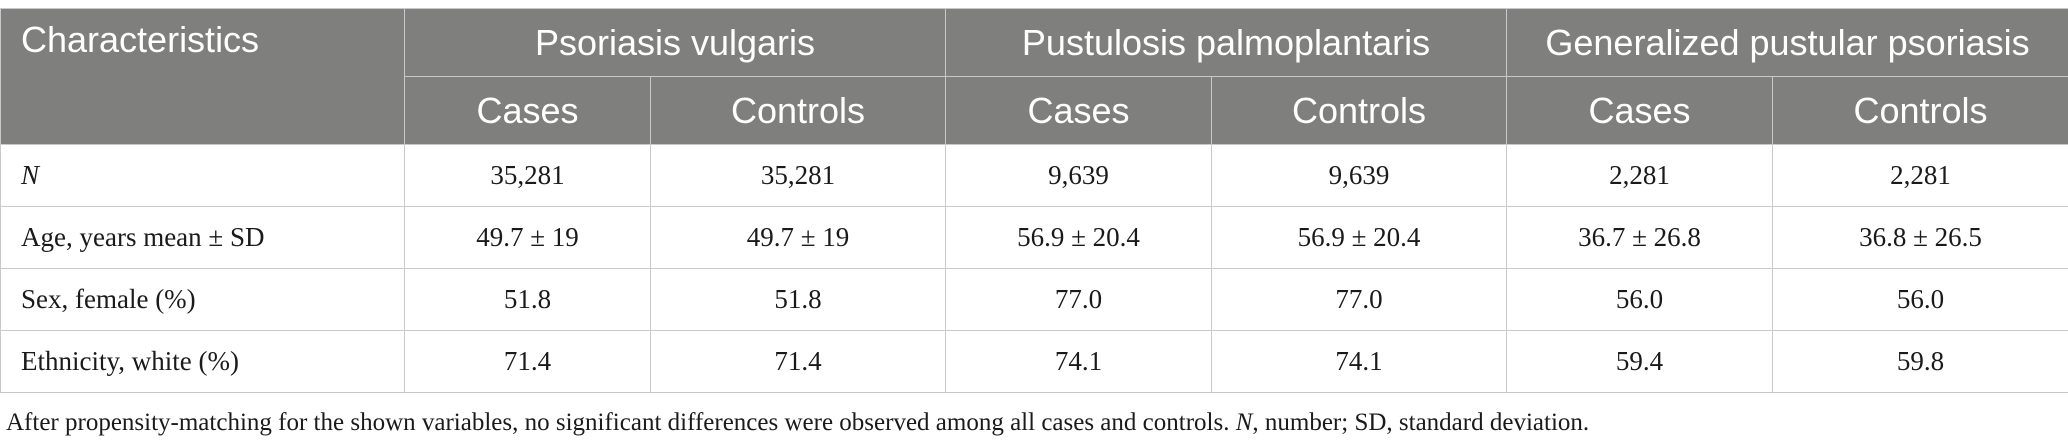  Describe the element at coordinates (202, 361) in the screenshot. I see `row-label: Ethnicity, white (%)` at that location.